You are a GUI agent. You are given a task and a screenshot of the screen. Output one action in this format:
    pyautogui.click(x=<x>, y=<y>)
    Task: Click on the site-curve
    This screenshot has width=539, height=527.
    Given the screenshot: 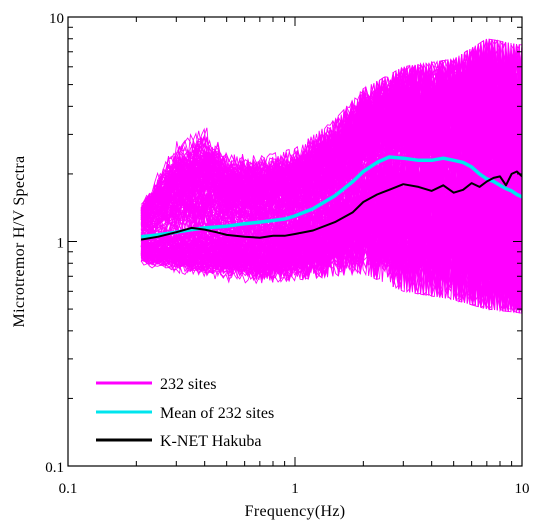 What is the action you would take?
    pyautogui.click(x=331, y=250)
    